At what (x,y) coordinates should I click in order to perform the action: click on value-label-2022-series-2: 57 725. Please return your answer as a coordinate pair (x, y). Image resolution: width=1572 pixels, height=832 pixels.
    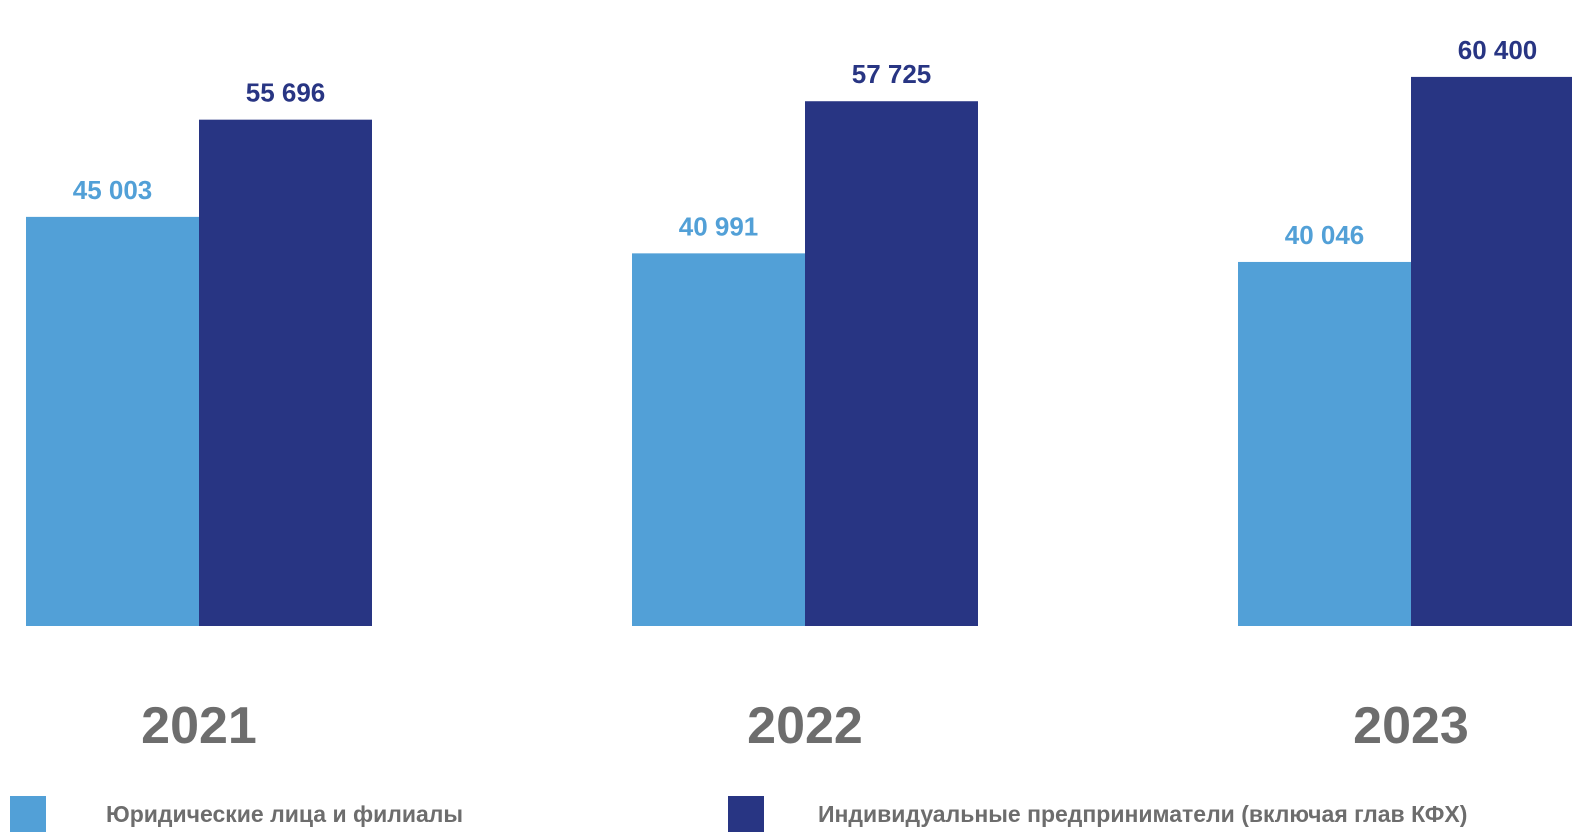
    Looking at the image, I should click on (892, 74).